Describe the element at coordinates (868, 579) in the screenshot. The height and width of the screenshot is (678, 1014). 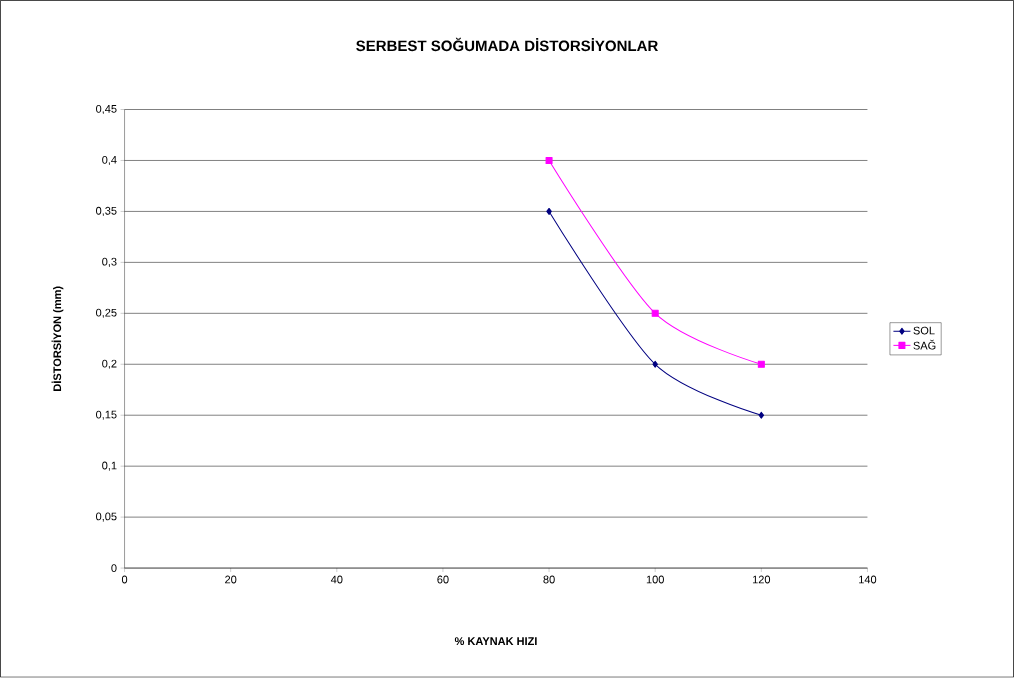
I see `x-tick-label: 140` at that location.